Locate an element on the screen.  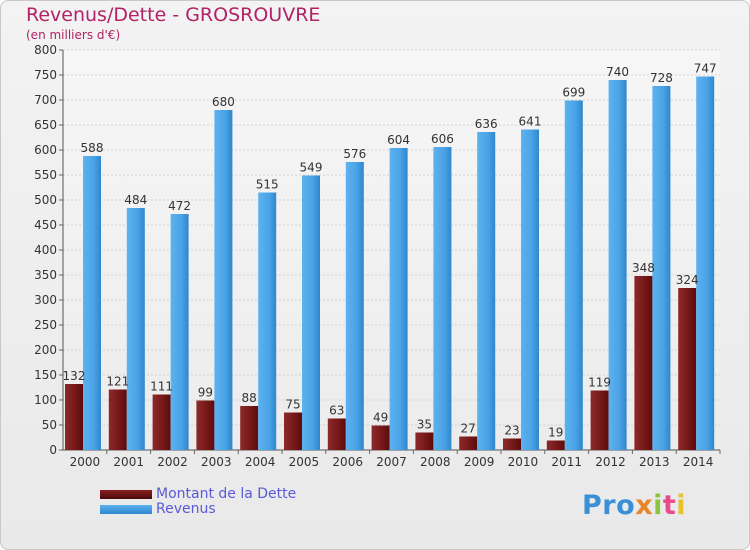
y-tick-label: 300 is located at coordinates (45, 300).